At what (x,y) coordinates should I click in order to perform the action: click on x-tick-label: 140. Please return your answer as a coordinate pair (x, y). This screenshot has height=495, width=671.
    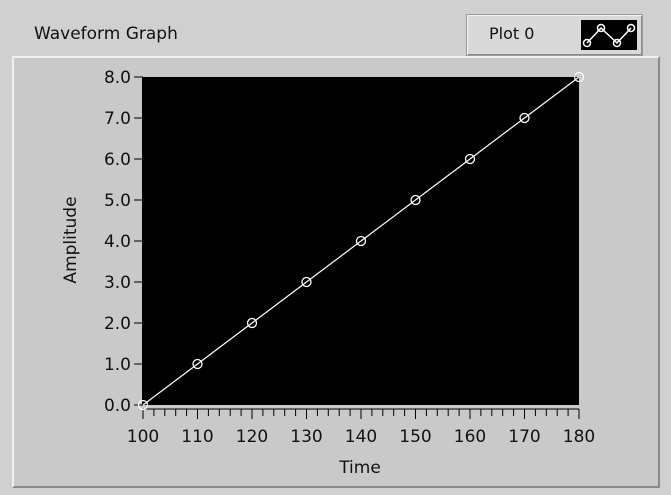
    Looking at the image, I should click on (361, 437).